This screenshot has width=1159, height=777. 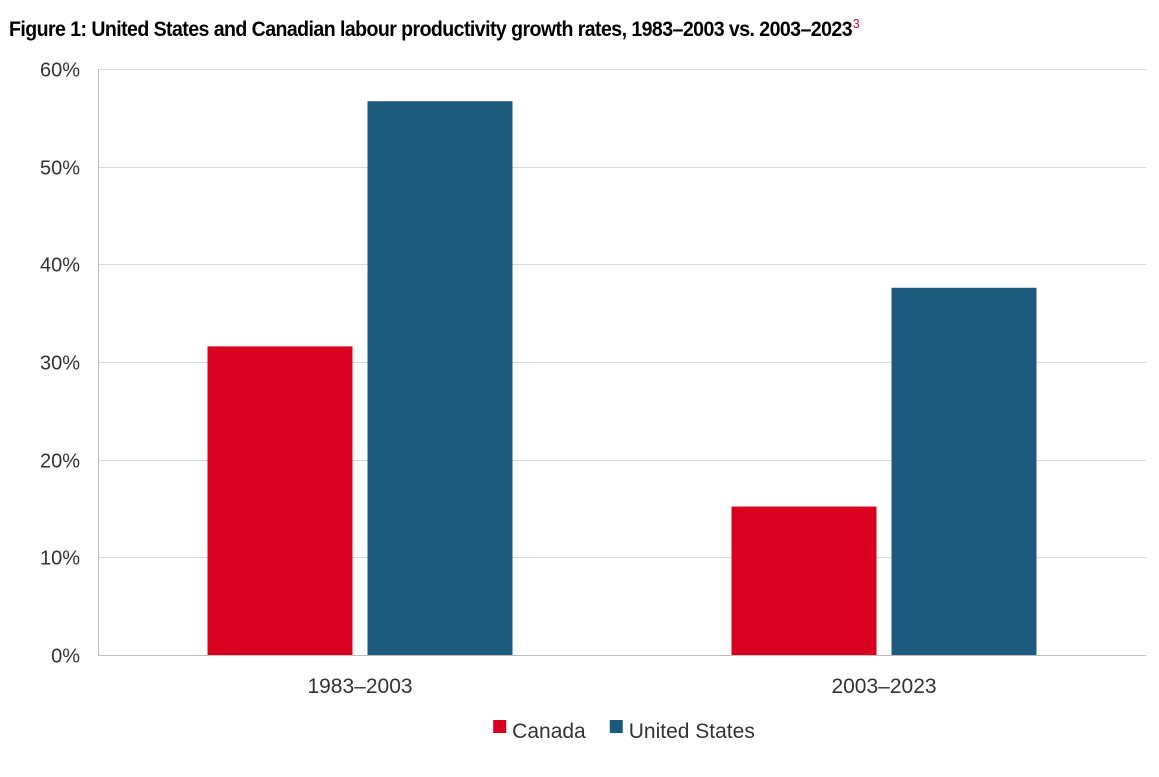 What do you see at coordinates (883, 686) in the screenshot?
I see `x-category-label: 2003–2023` at bounding box center [883, 686].